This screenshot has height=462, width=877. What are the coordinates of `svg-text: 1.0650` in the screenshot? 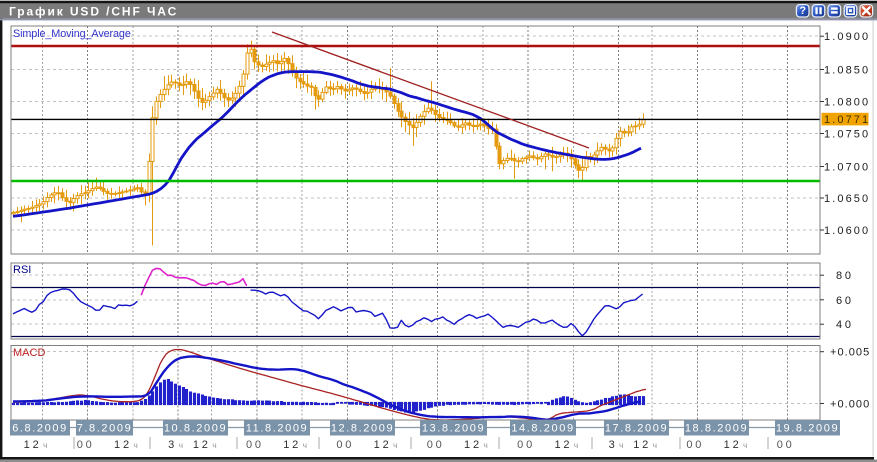 It's located at (847, 199).